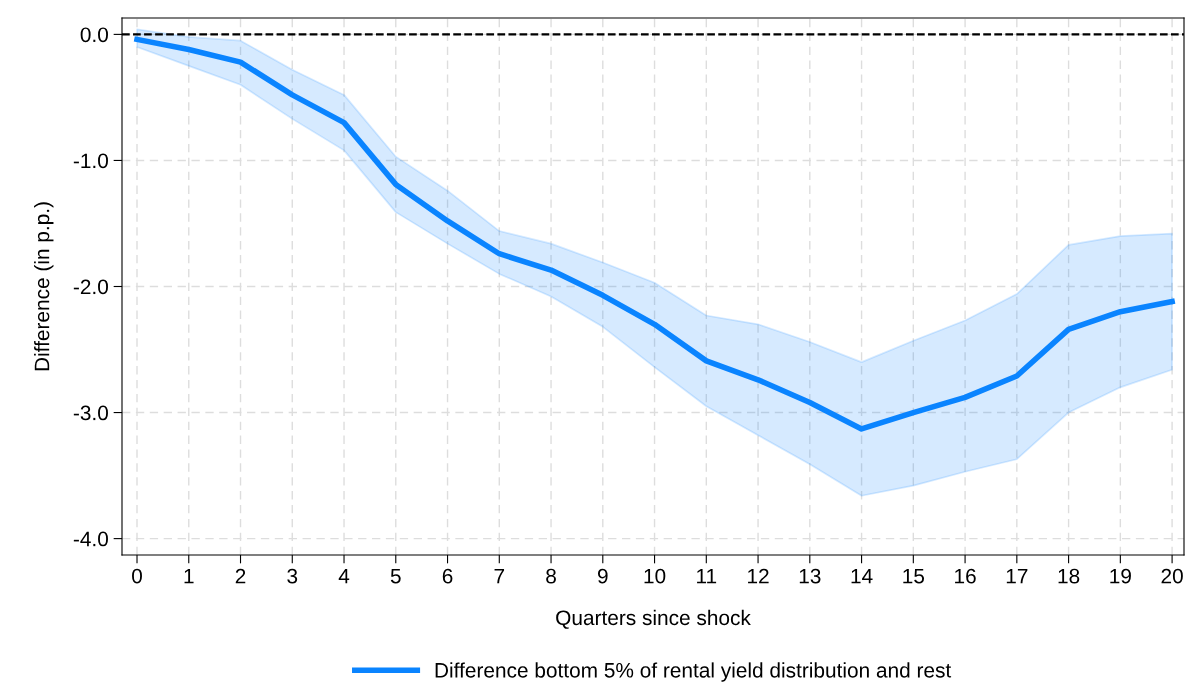 Image resolution: width=1192 pixels, height=691 pixels. I want to click on x-tick-label: 3, so click(292, 576).